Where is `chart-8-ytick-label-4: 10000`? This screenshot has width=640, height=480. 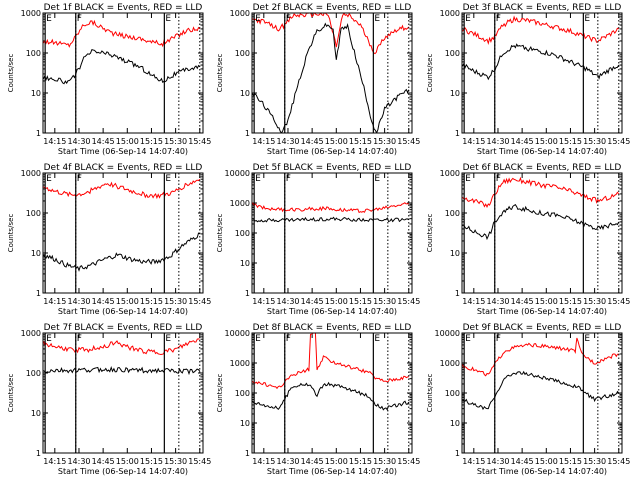
chart-8-ytick-label-4: 10000 is located at coordinates (237, 333).